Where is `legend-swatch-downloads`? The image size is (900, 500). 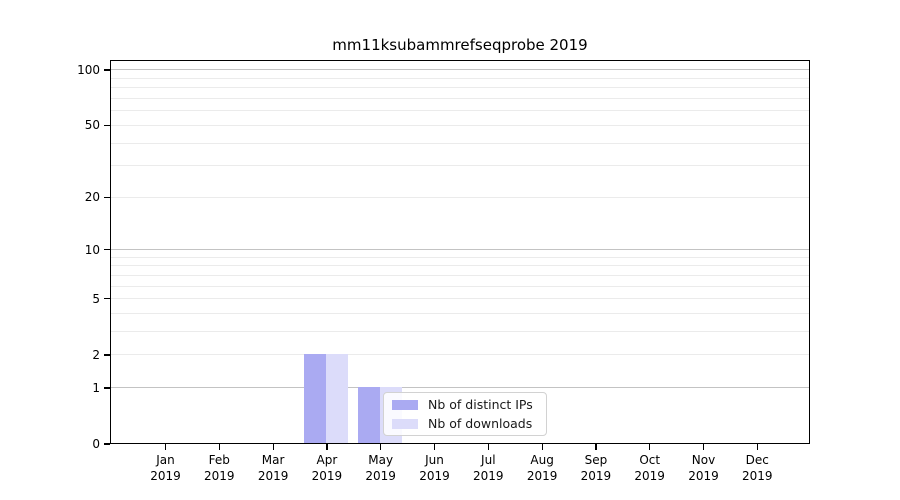
legend-swatch-downloads is located at coordinates (405, 423).